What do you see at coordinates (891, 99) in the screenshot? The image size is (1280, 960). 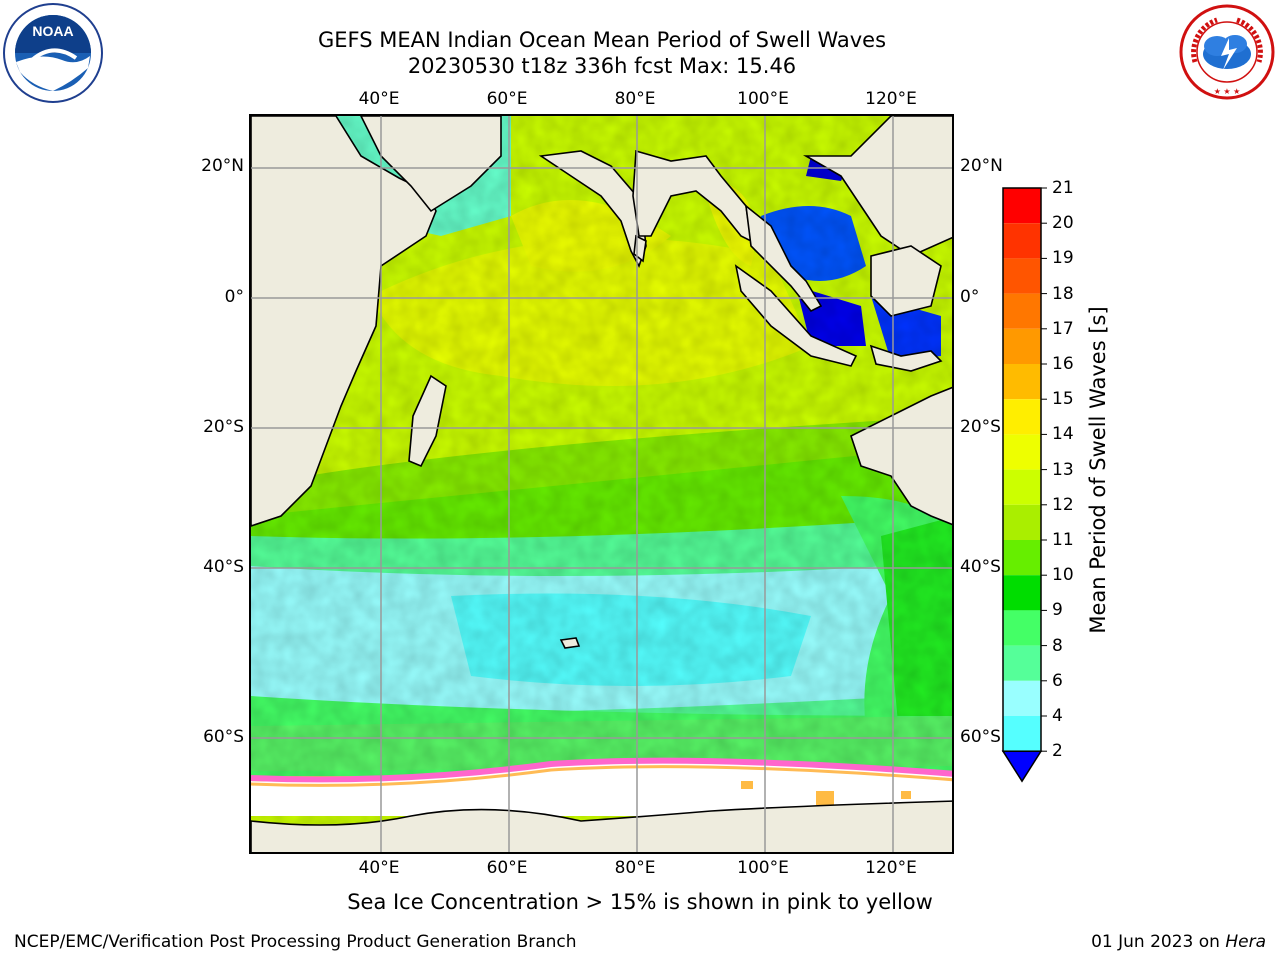 I see `lon-label-top-120e: 120°E` at bounding box center [891, 99].